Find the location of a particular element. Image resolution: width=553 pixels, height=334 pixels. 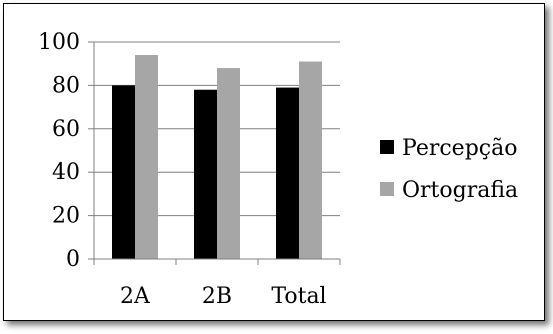

y-tick-label: 0 is located at coordinates (73, 259).